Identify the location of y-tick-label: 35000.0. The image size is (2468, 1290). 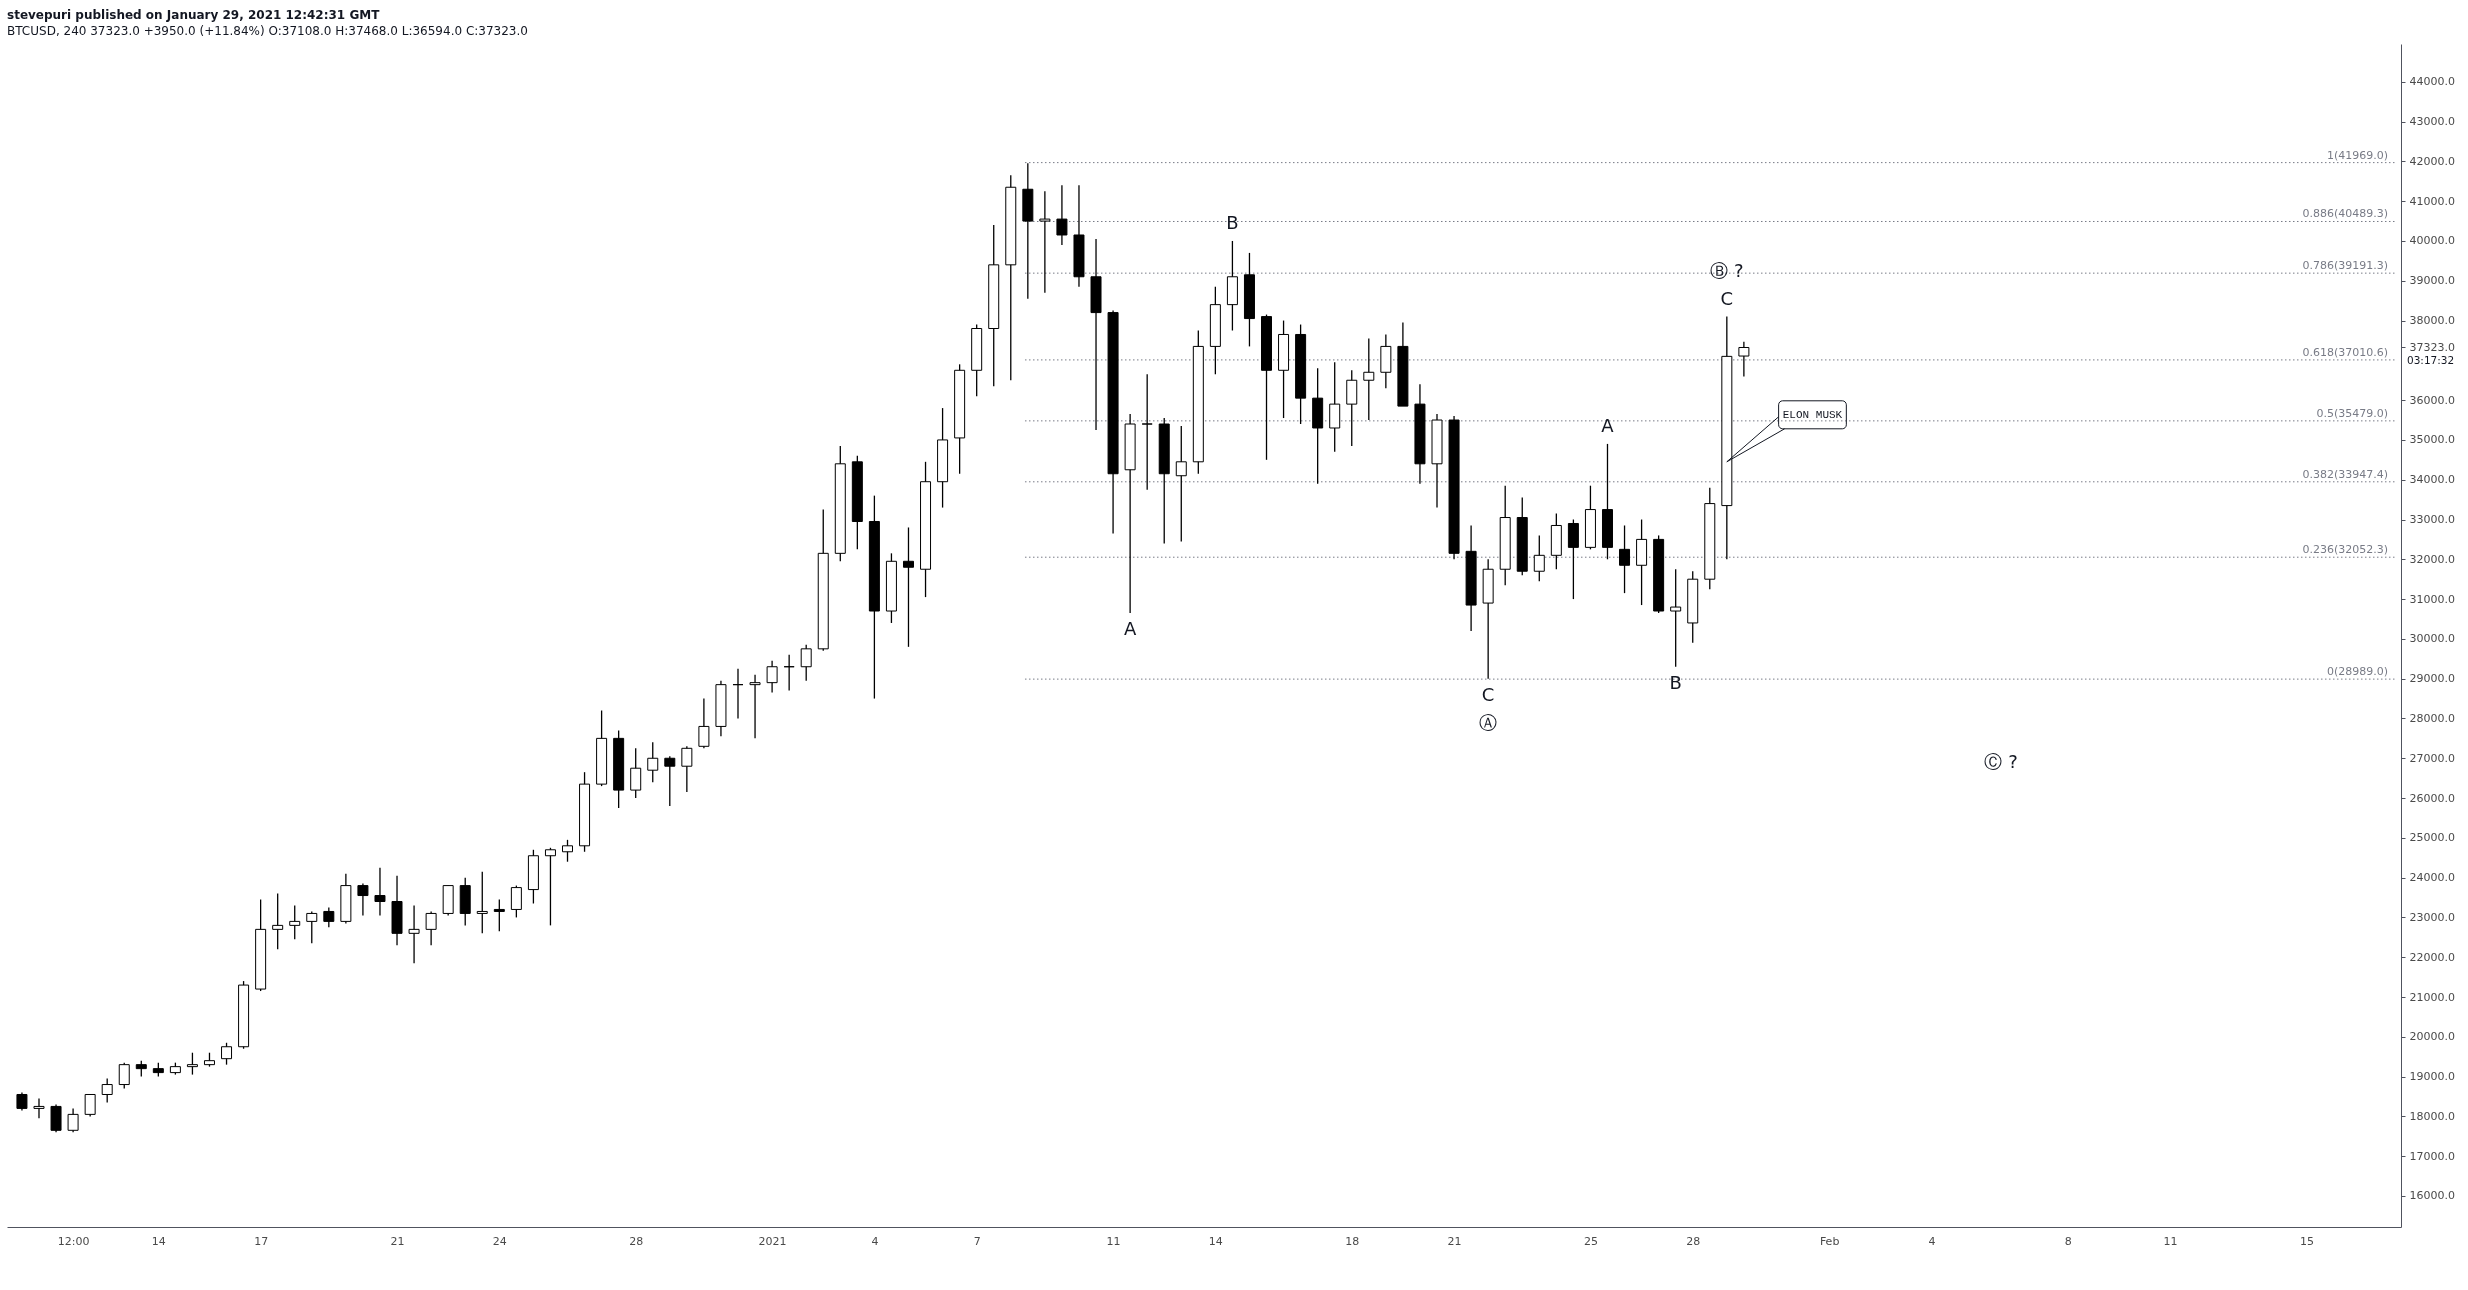
(2432, 440).